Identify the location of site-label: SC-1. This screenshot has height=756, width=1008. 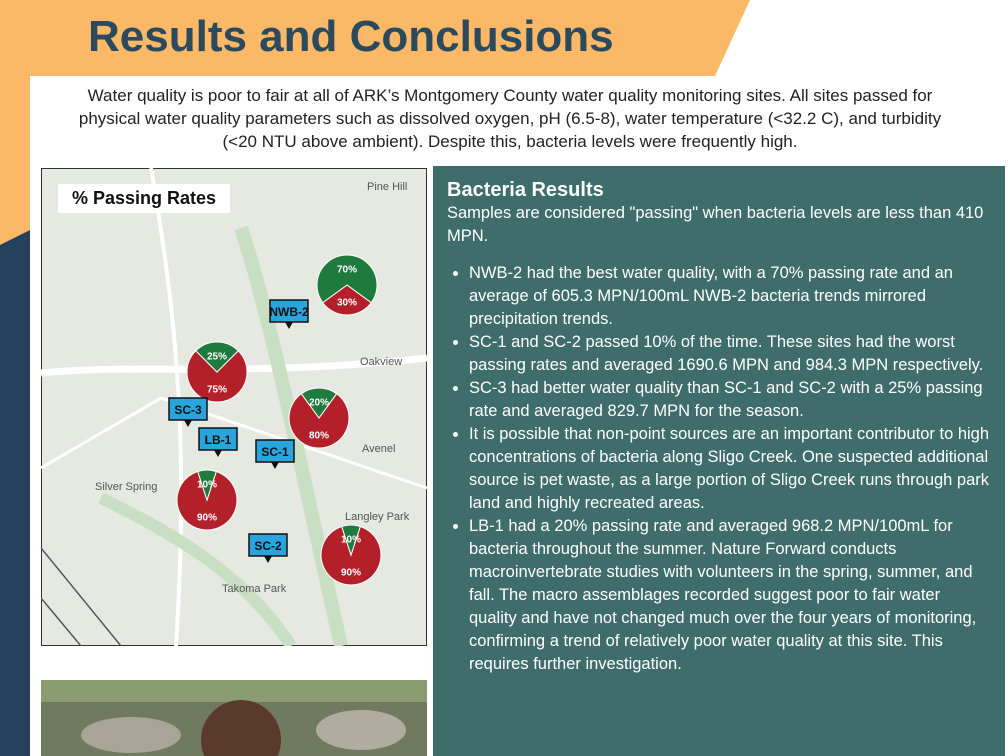
(275, 452).